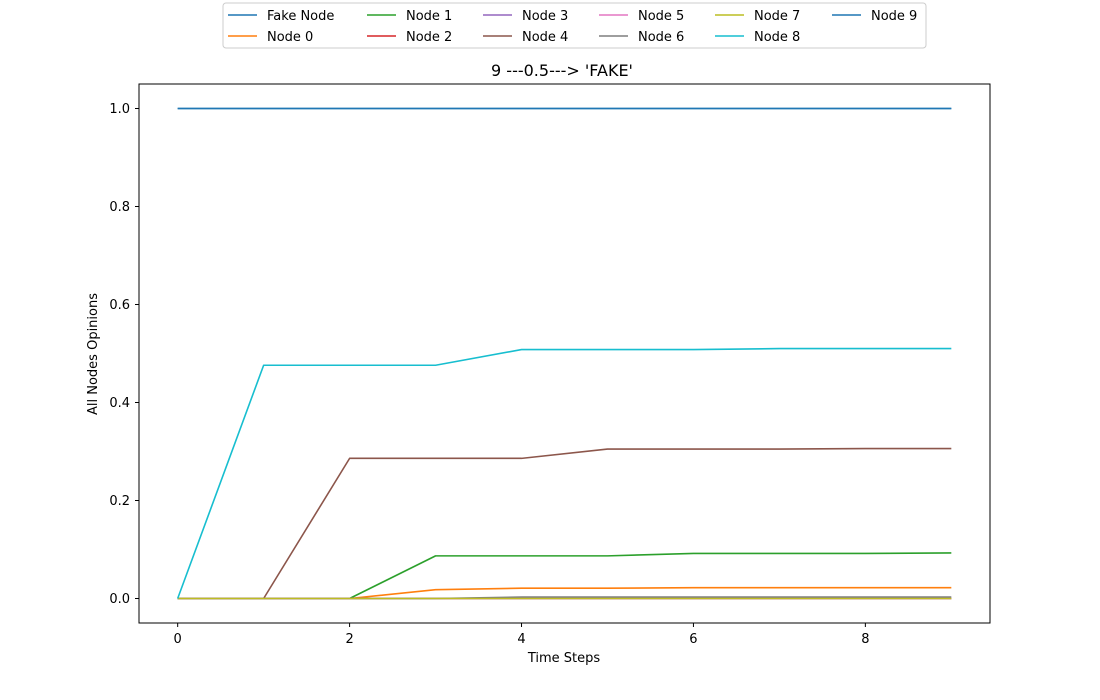 Image resolution: width=1100 pixels, height=700 pixels. Describe the element at coordinates (93, 354) in the screenshot. I see `y-axis-label: All Nodes Opinions` at that location.